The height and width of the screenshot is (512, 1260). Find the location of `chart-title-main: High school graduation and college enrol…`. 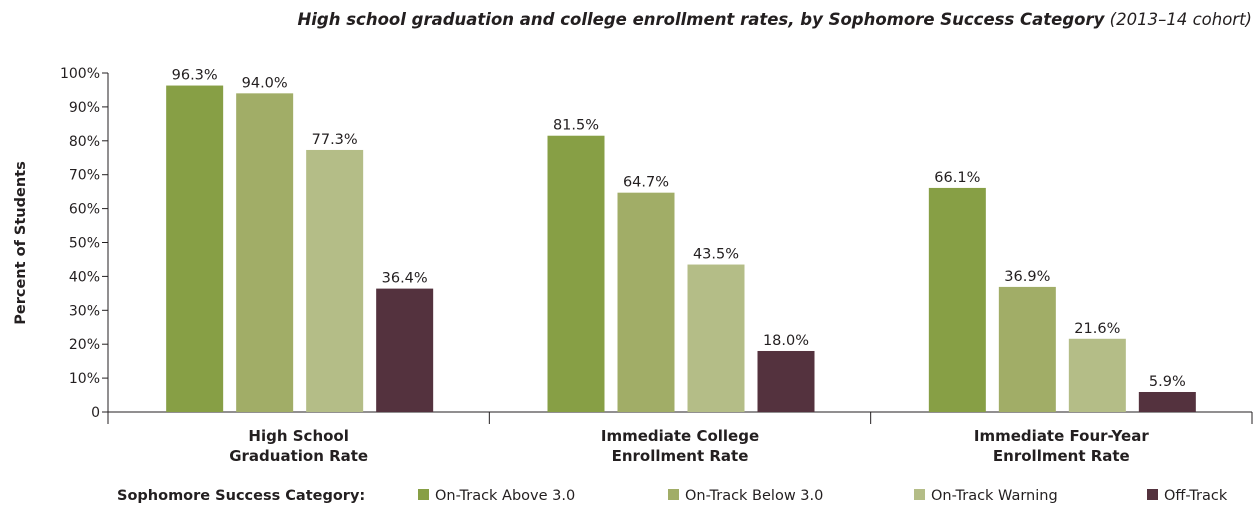

chart-title-main: High school graduation and college enrol… is located at coordinates (701, 19).